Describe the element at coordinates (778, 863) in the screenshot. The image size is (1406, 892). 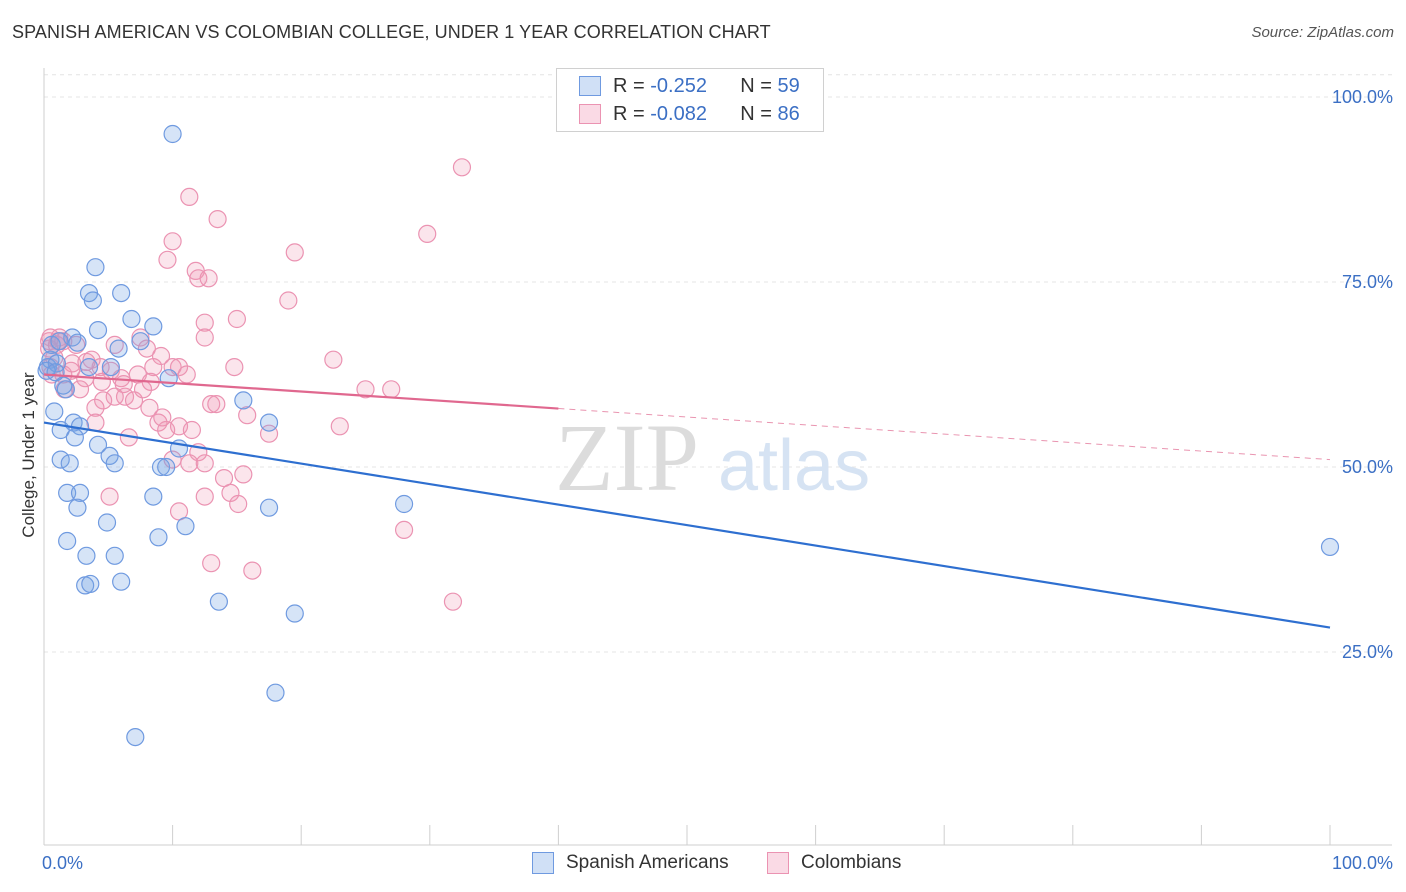
I see `colombian-legend-swatch` at that location.